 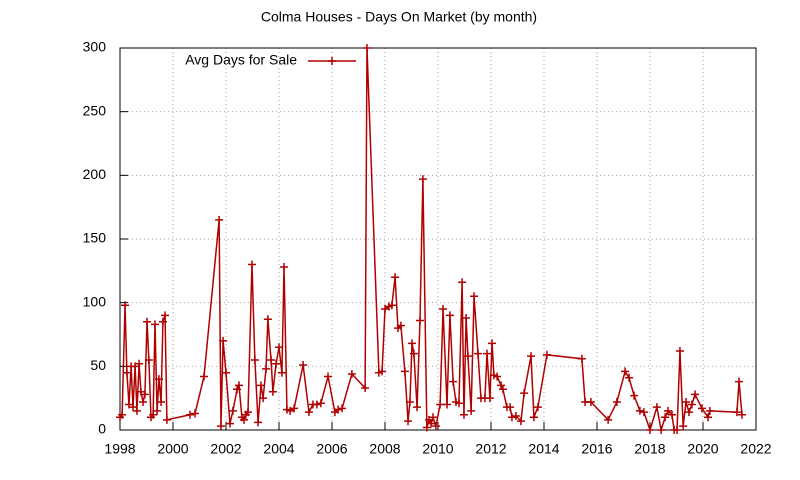 What do you see at coordinates (95, 238) in the screenshot?
I see `y-tick-label: 150` at bounding box center [95, 238].